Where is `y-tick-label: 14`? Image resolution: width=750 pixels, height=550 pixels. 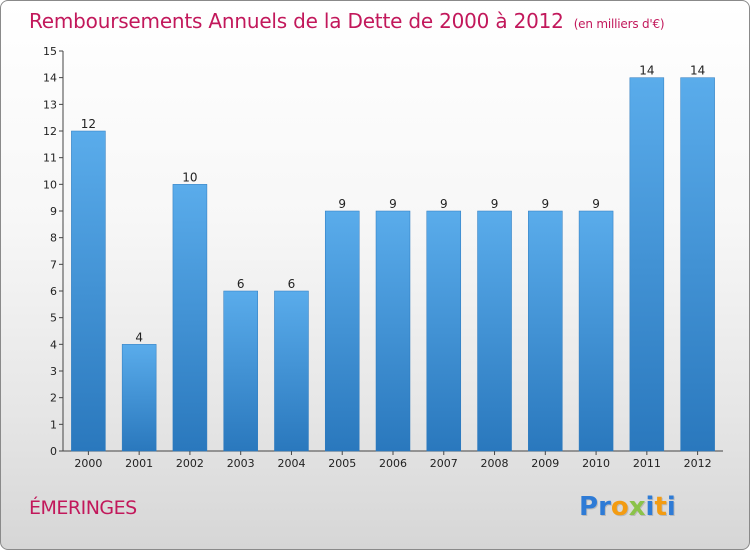
y-tick-label: 14 is located at coordinates (50, 78).